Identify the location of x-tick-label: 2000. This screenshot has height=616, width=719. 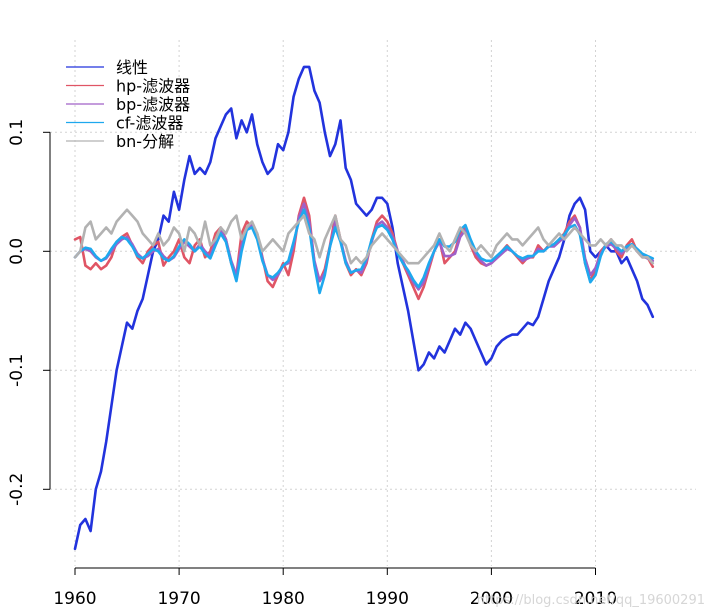
(491, 599).